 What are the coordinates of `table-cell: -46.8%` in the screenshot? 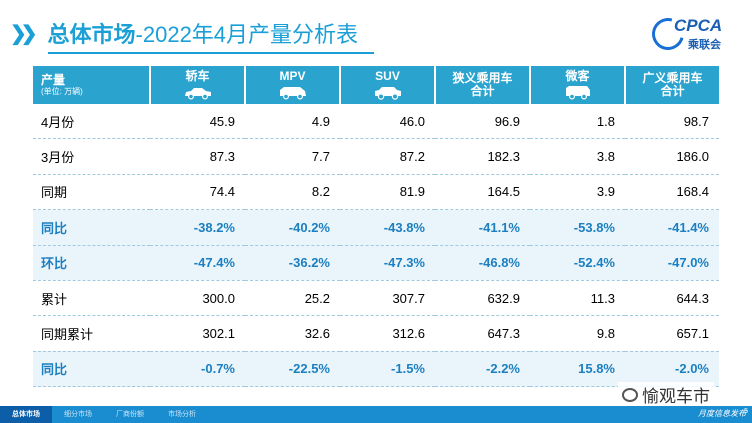 It's located at (482, 263).